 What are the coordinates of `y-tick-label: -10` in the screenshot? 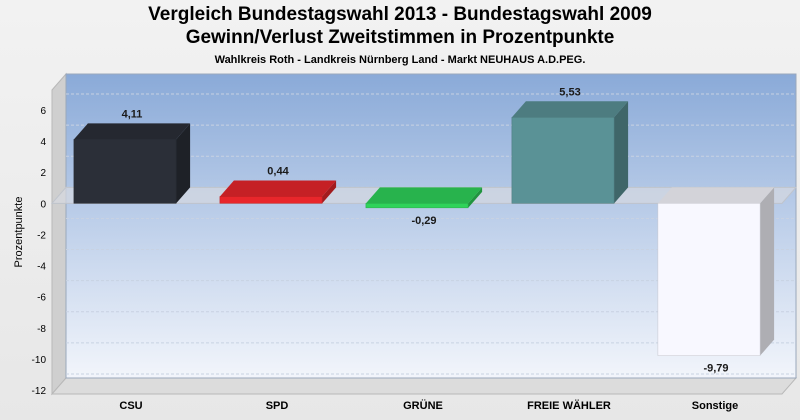 It's located at (39, 360).